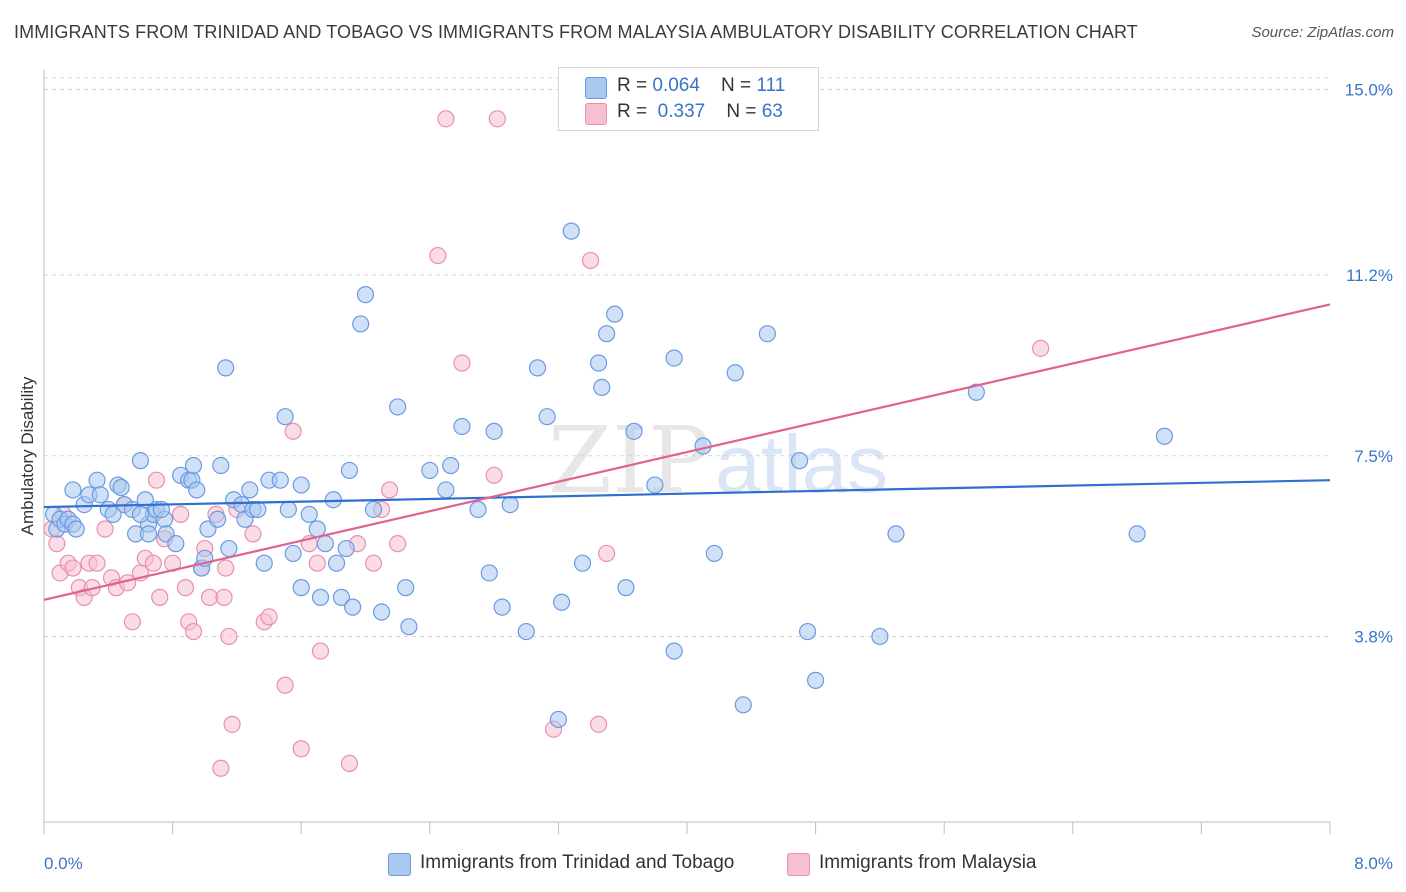  Describe the element at coordinates (1373, 863) in the screenshot. I see `x-tick-label-max: 8.0%` at that location.